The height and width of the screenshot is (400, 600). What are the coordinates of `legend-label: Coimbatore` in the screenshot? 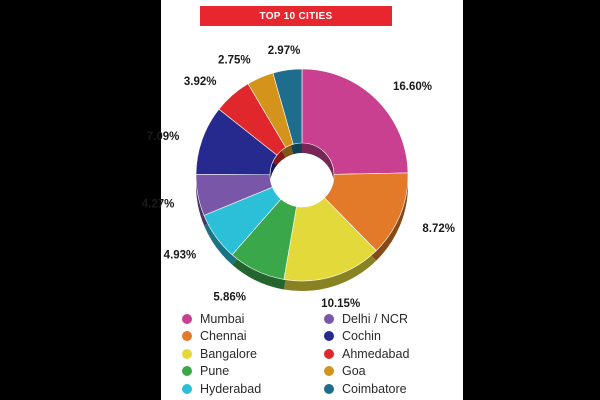 It's located at (374, 388).